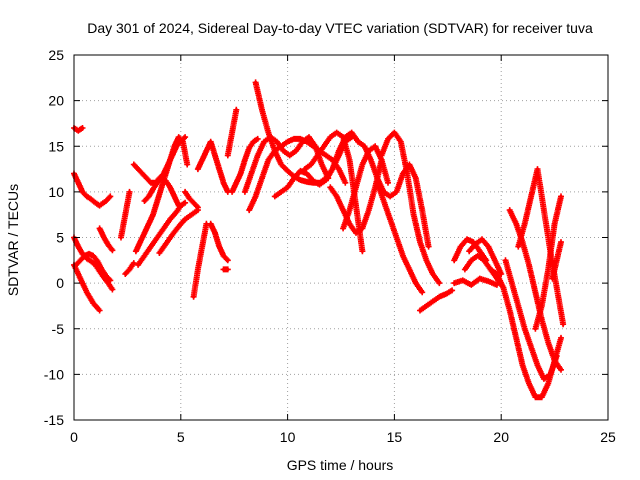 This screenshot has height=480, width=640. Describe the element at coordinates (56, 192) in the screenshot. I see `y-tick-label: 10` at that location.